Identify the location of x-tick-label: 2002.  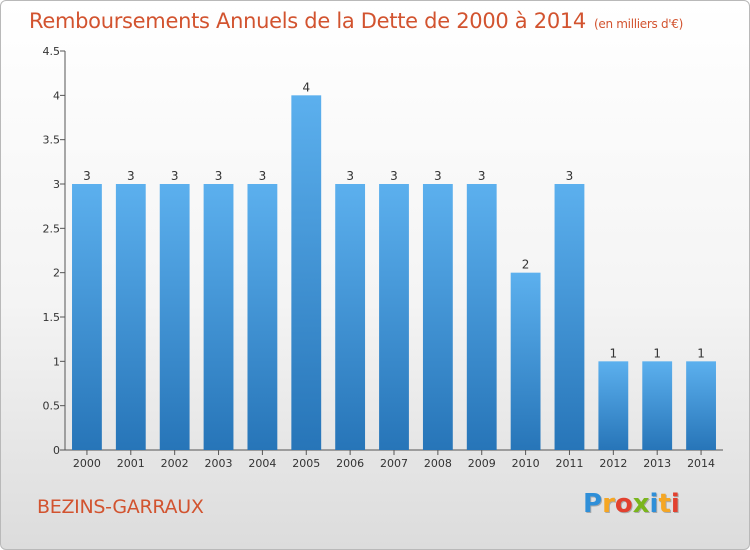
(175, 463).